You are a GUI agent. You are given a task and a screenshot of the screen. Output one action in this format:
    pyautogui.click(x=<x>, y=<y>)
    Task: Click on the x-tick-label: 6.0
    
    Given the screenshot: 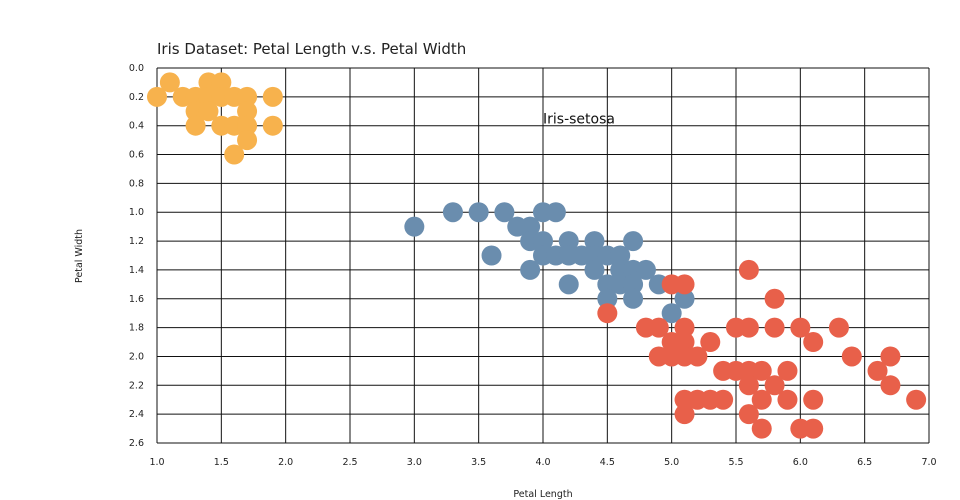 What is the action you would take?
    pyautogui.click(x=800, y=462)
    